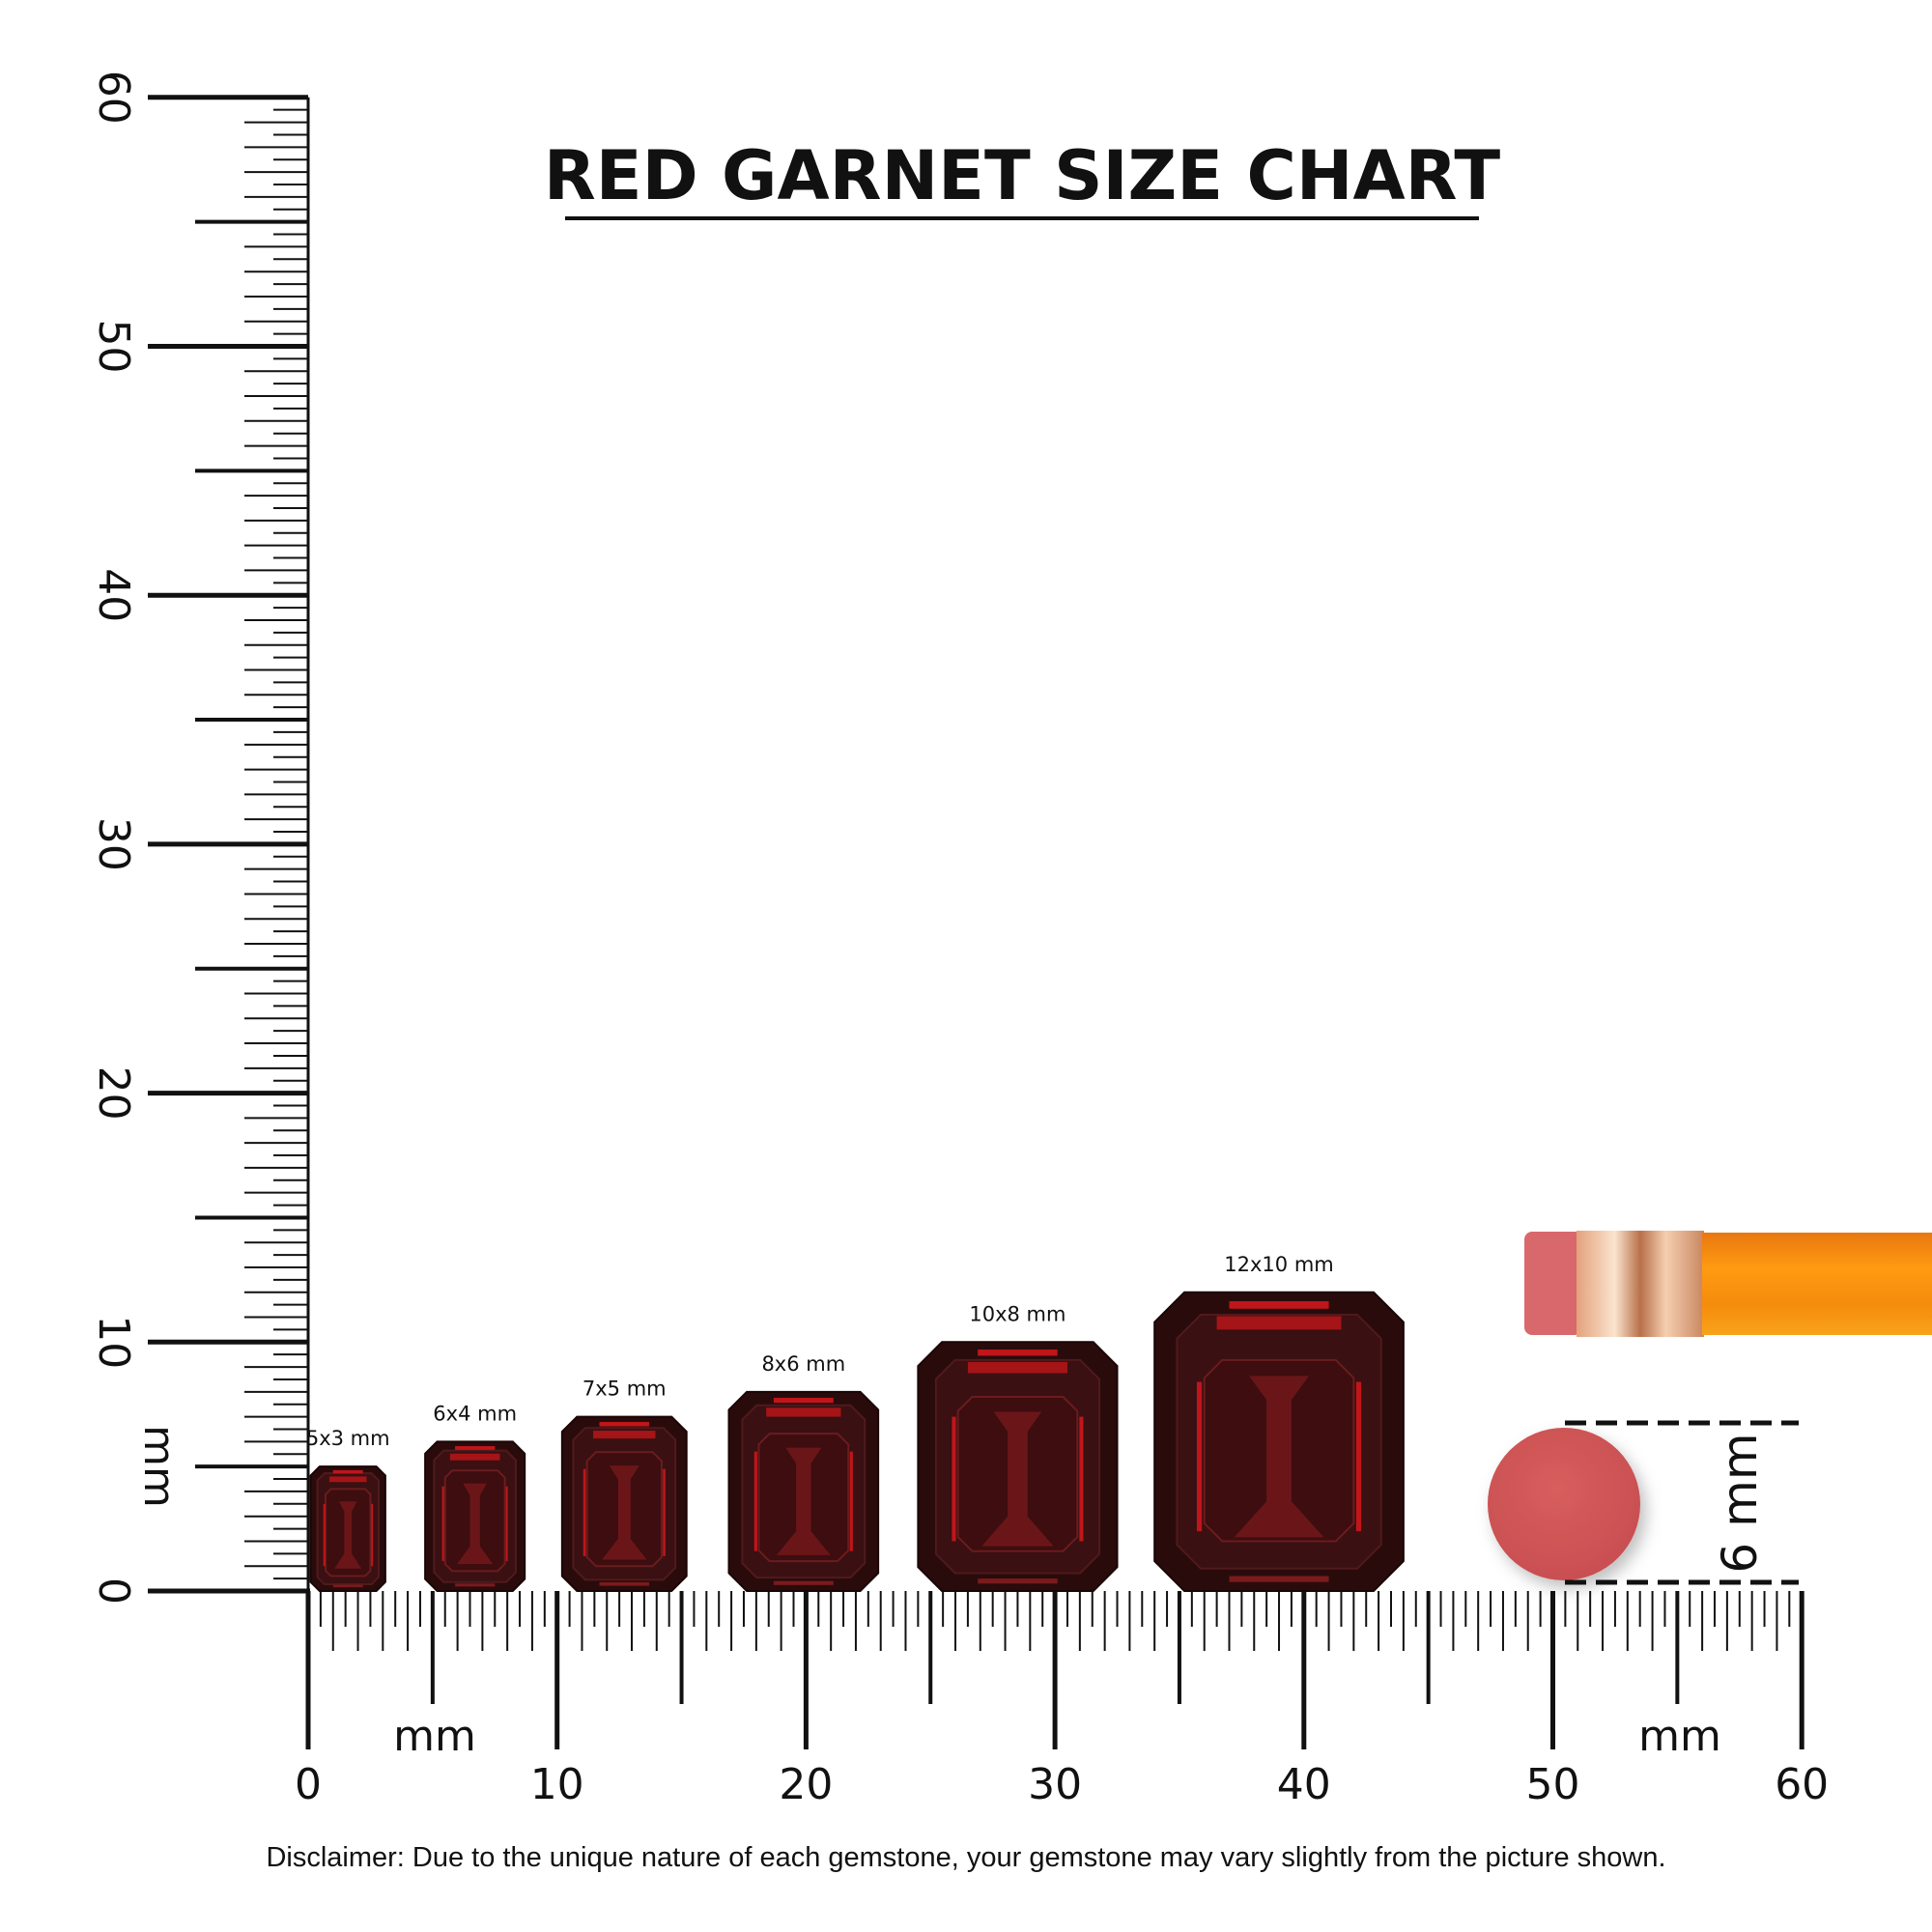 Image resolution: width=1932 pixels, height=1932 pixels. Describe the element at coordinates (806, 1784) in the screenshot. I see `horizontal-tick-label: 20` at that location.